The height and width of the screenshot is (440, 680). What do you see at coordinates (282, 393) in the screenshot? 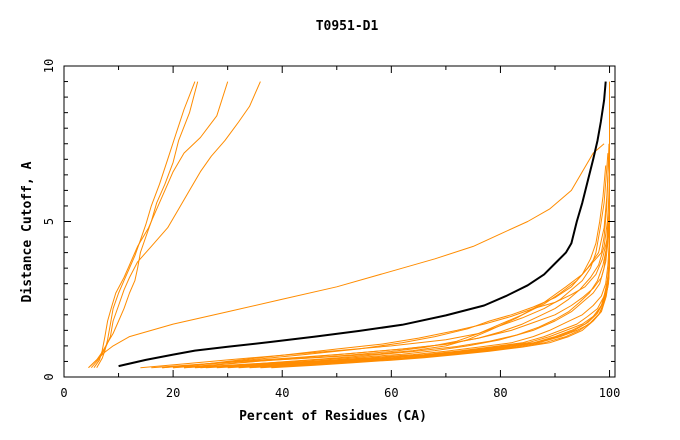
I see `x-tick-label: 40` at bounding box center [282, 393].